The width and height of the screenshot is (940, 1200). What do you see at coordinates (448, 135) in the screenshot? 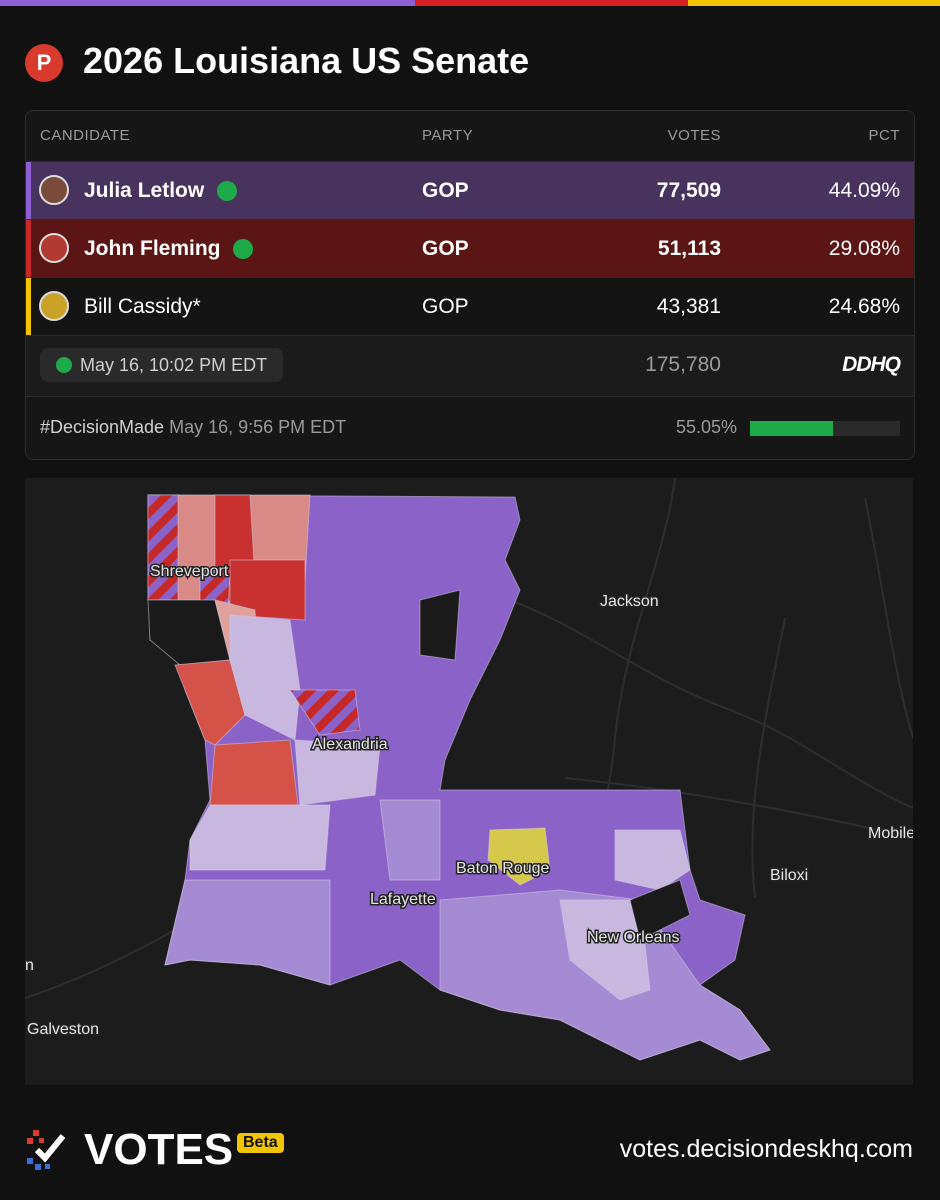
I see `column-header: PARTY` at bounding box center [448, 135].